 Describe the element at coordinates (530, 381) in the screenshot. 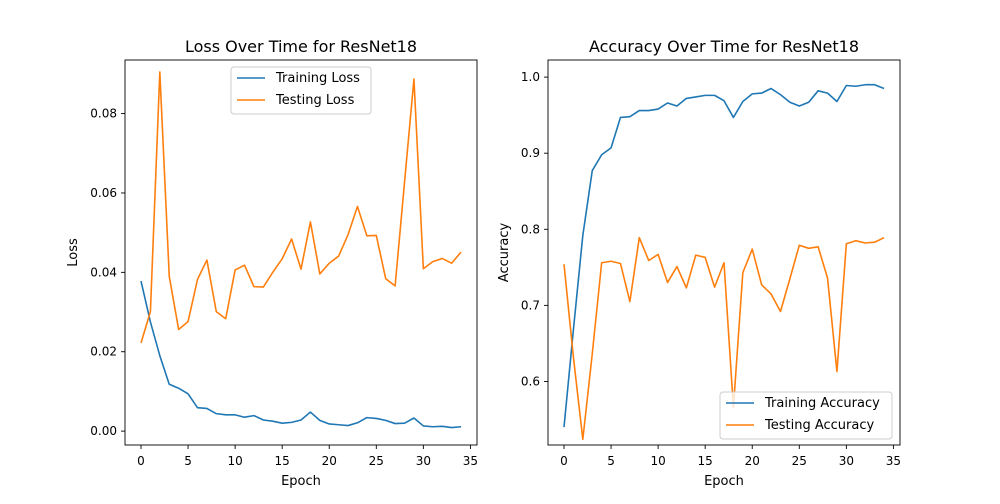

I see `y-tick-label: 0.6` at that location.